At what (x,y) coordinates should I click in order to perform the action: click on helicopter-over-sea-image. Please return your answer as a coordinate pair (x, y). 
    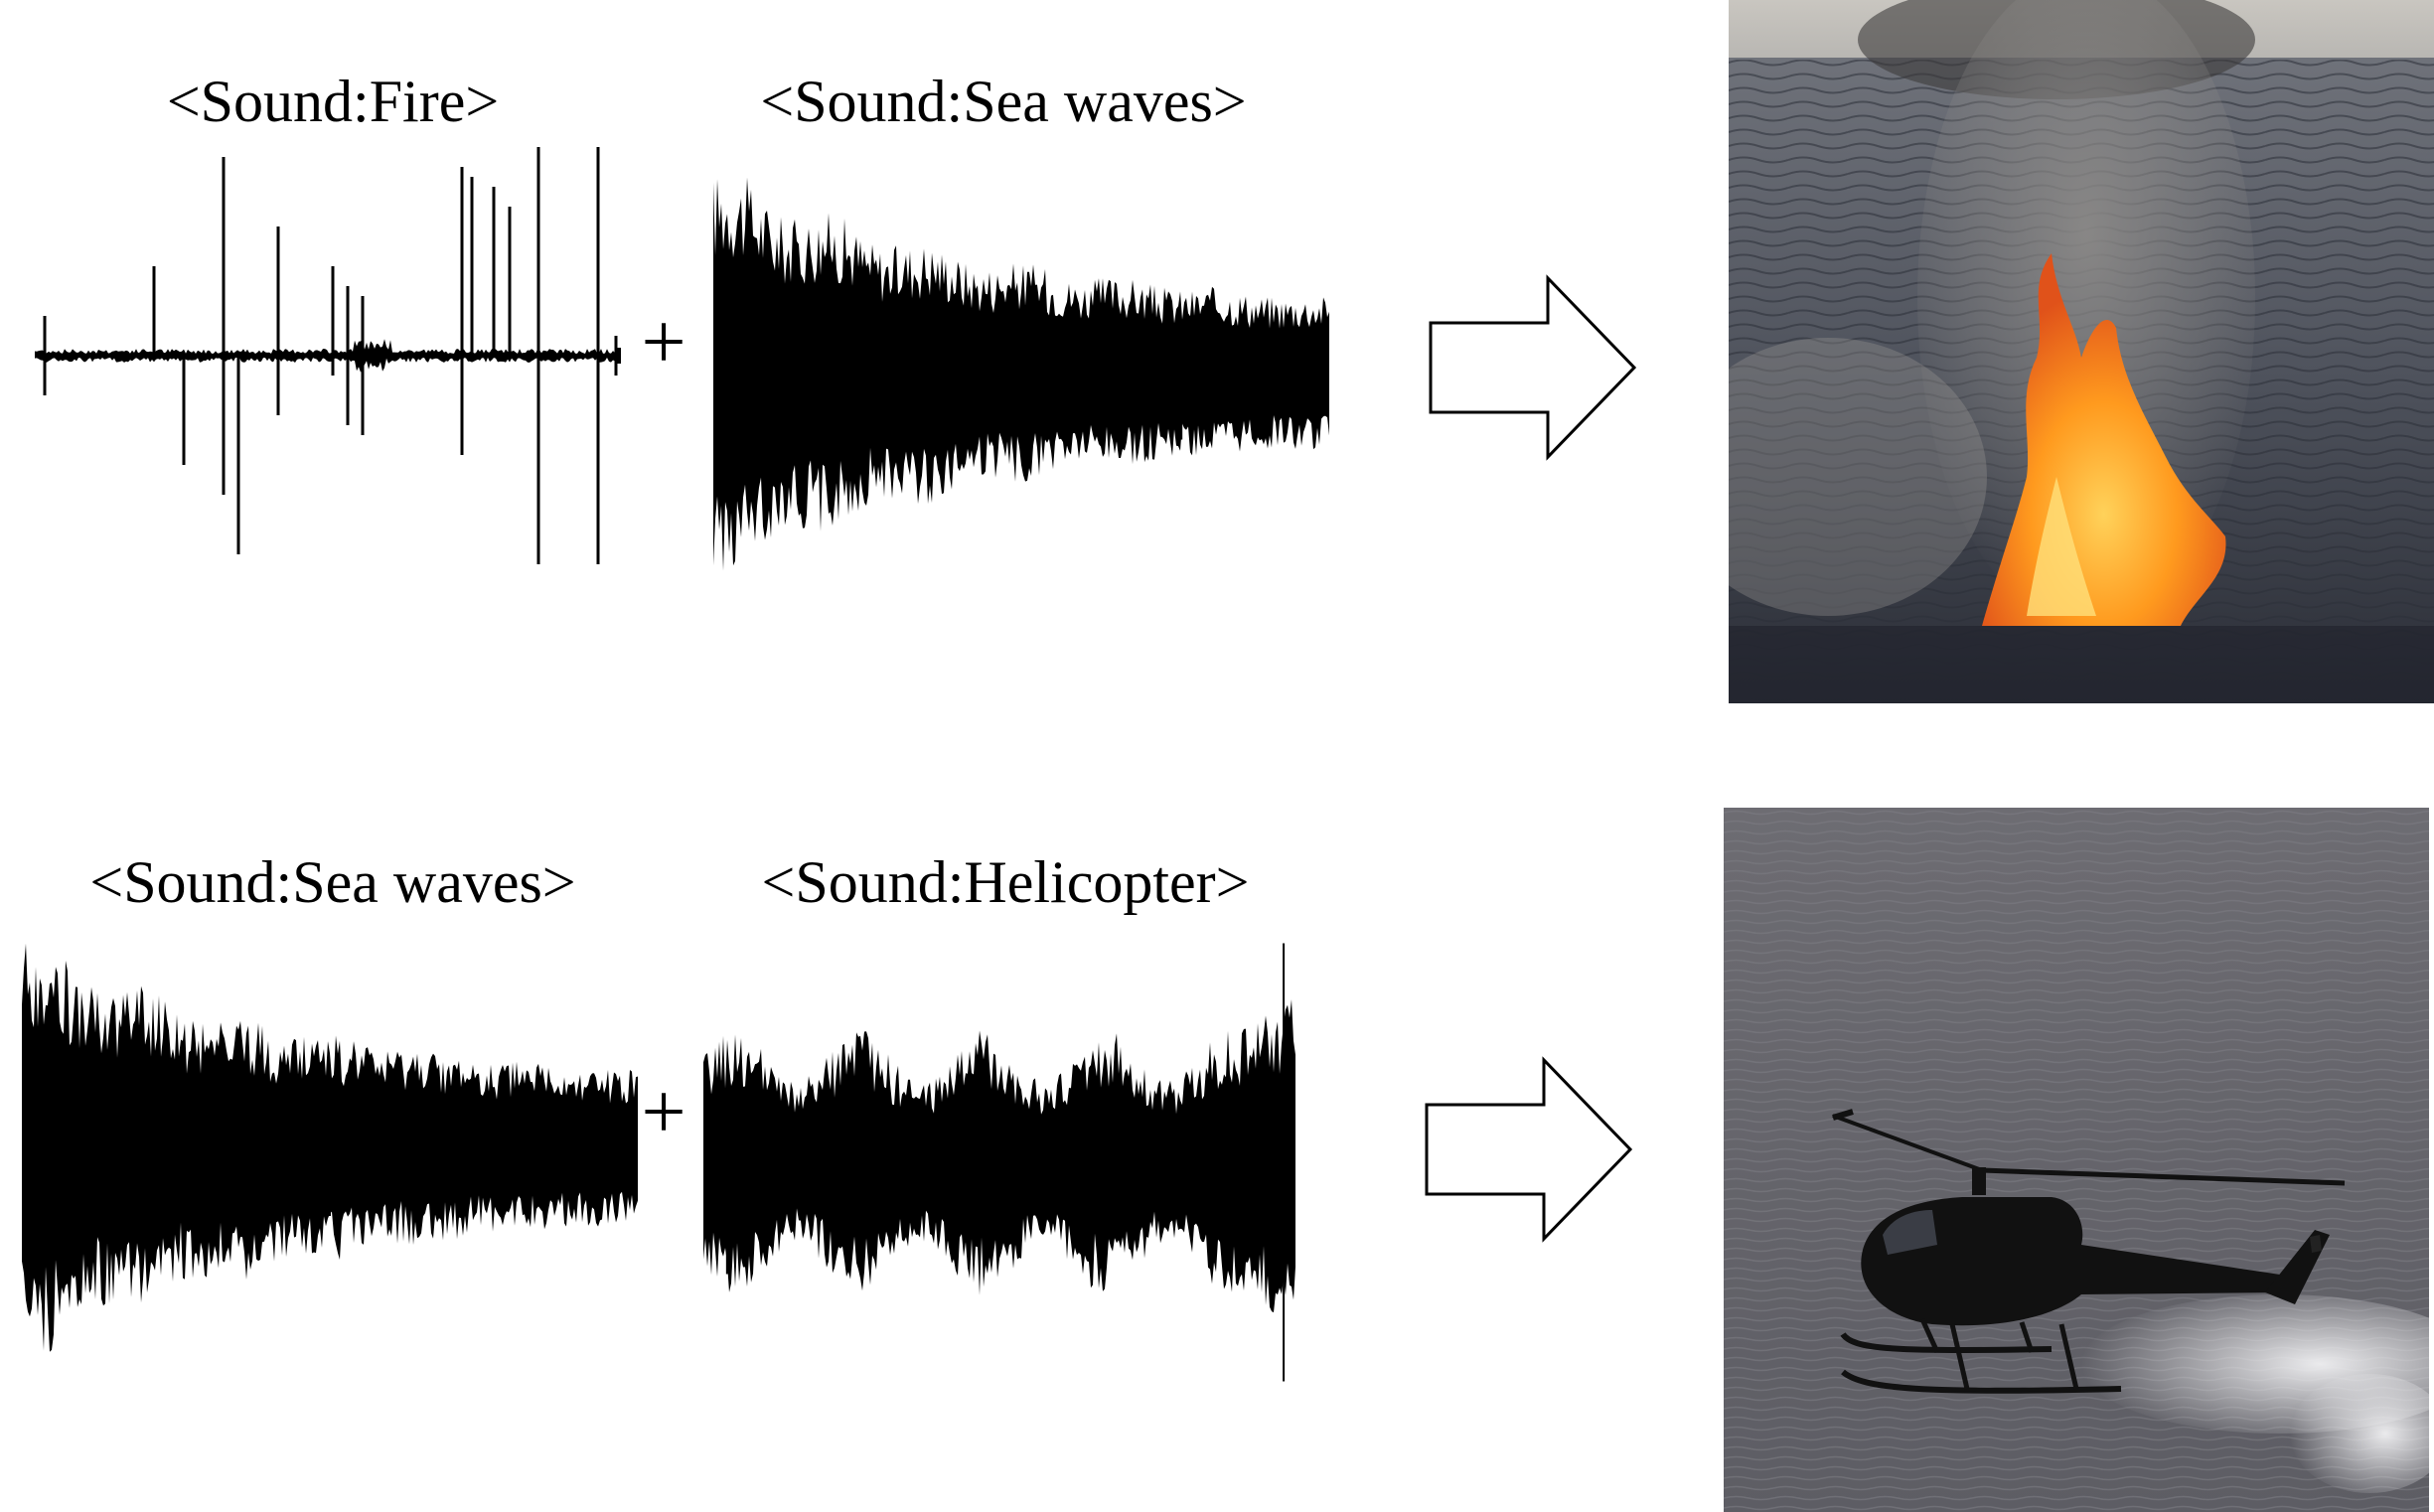
    Looking at the image, I should click on (2076, 1160).